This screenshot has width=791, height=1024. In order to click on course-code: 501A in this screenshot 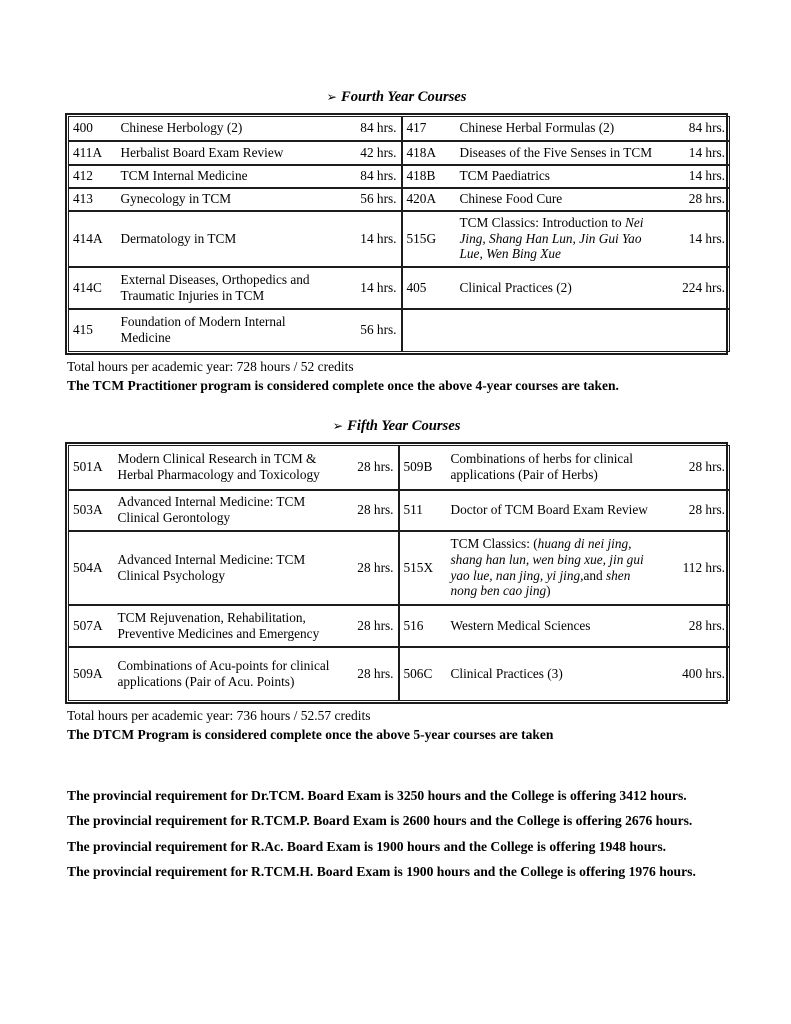, I will do `click(88, 467)`.